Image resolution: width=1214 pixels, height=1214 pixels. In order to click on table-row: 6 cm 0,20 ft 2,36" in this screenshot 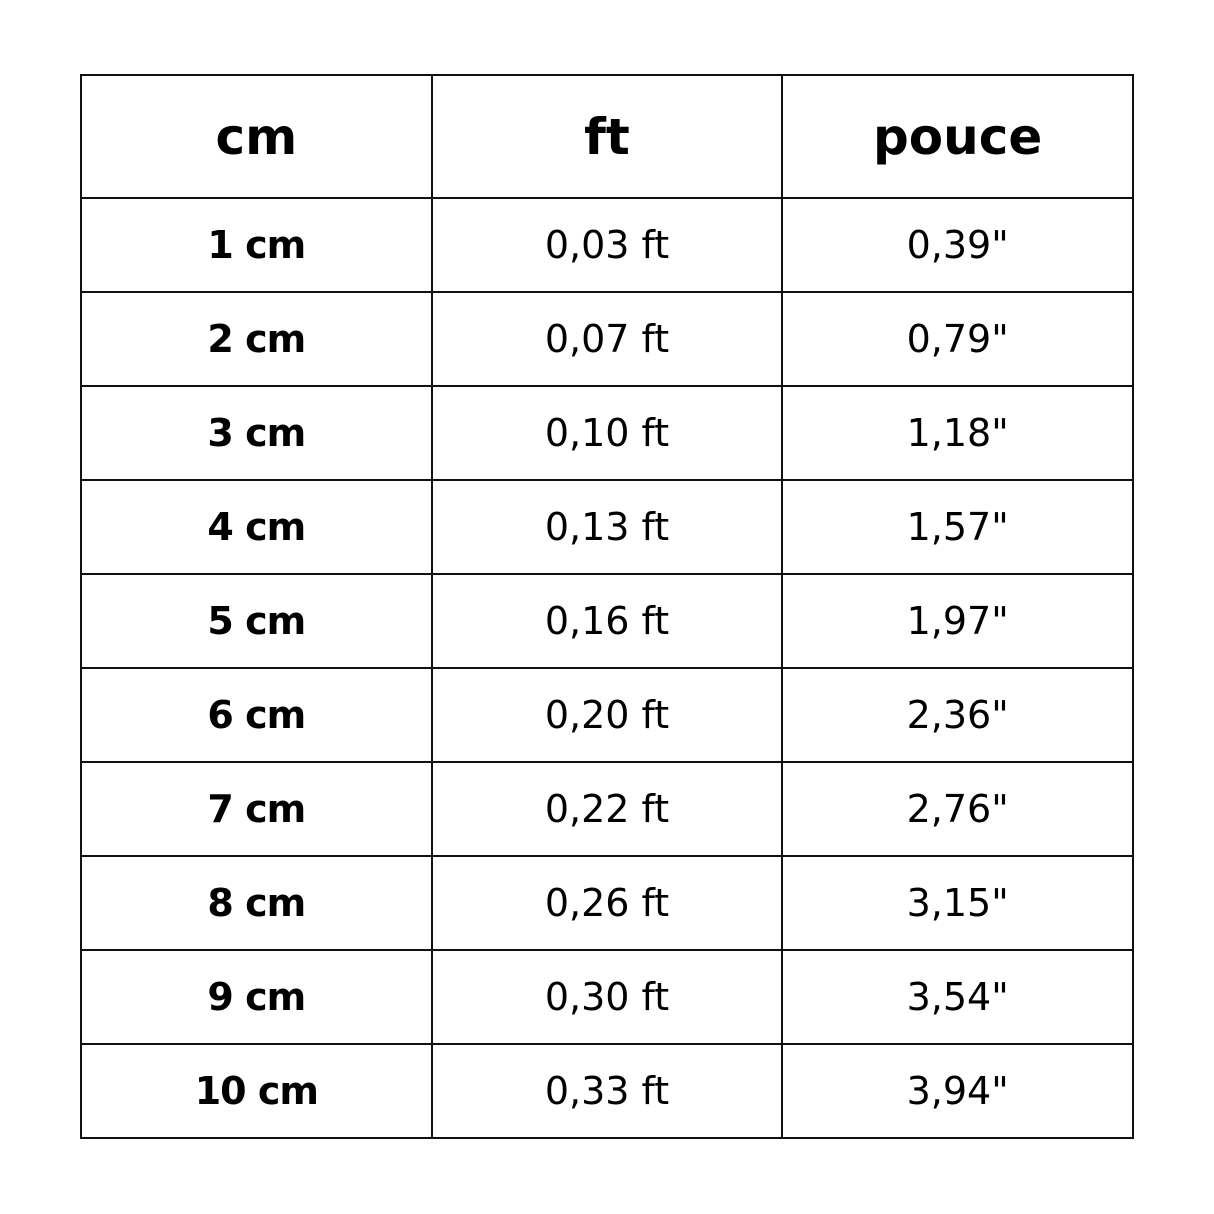, I will do `click(607, 715)`.